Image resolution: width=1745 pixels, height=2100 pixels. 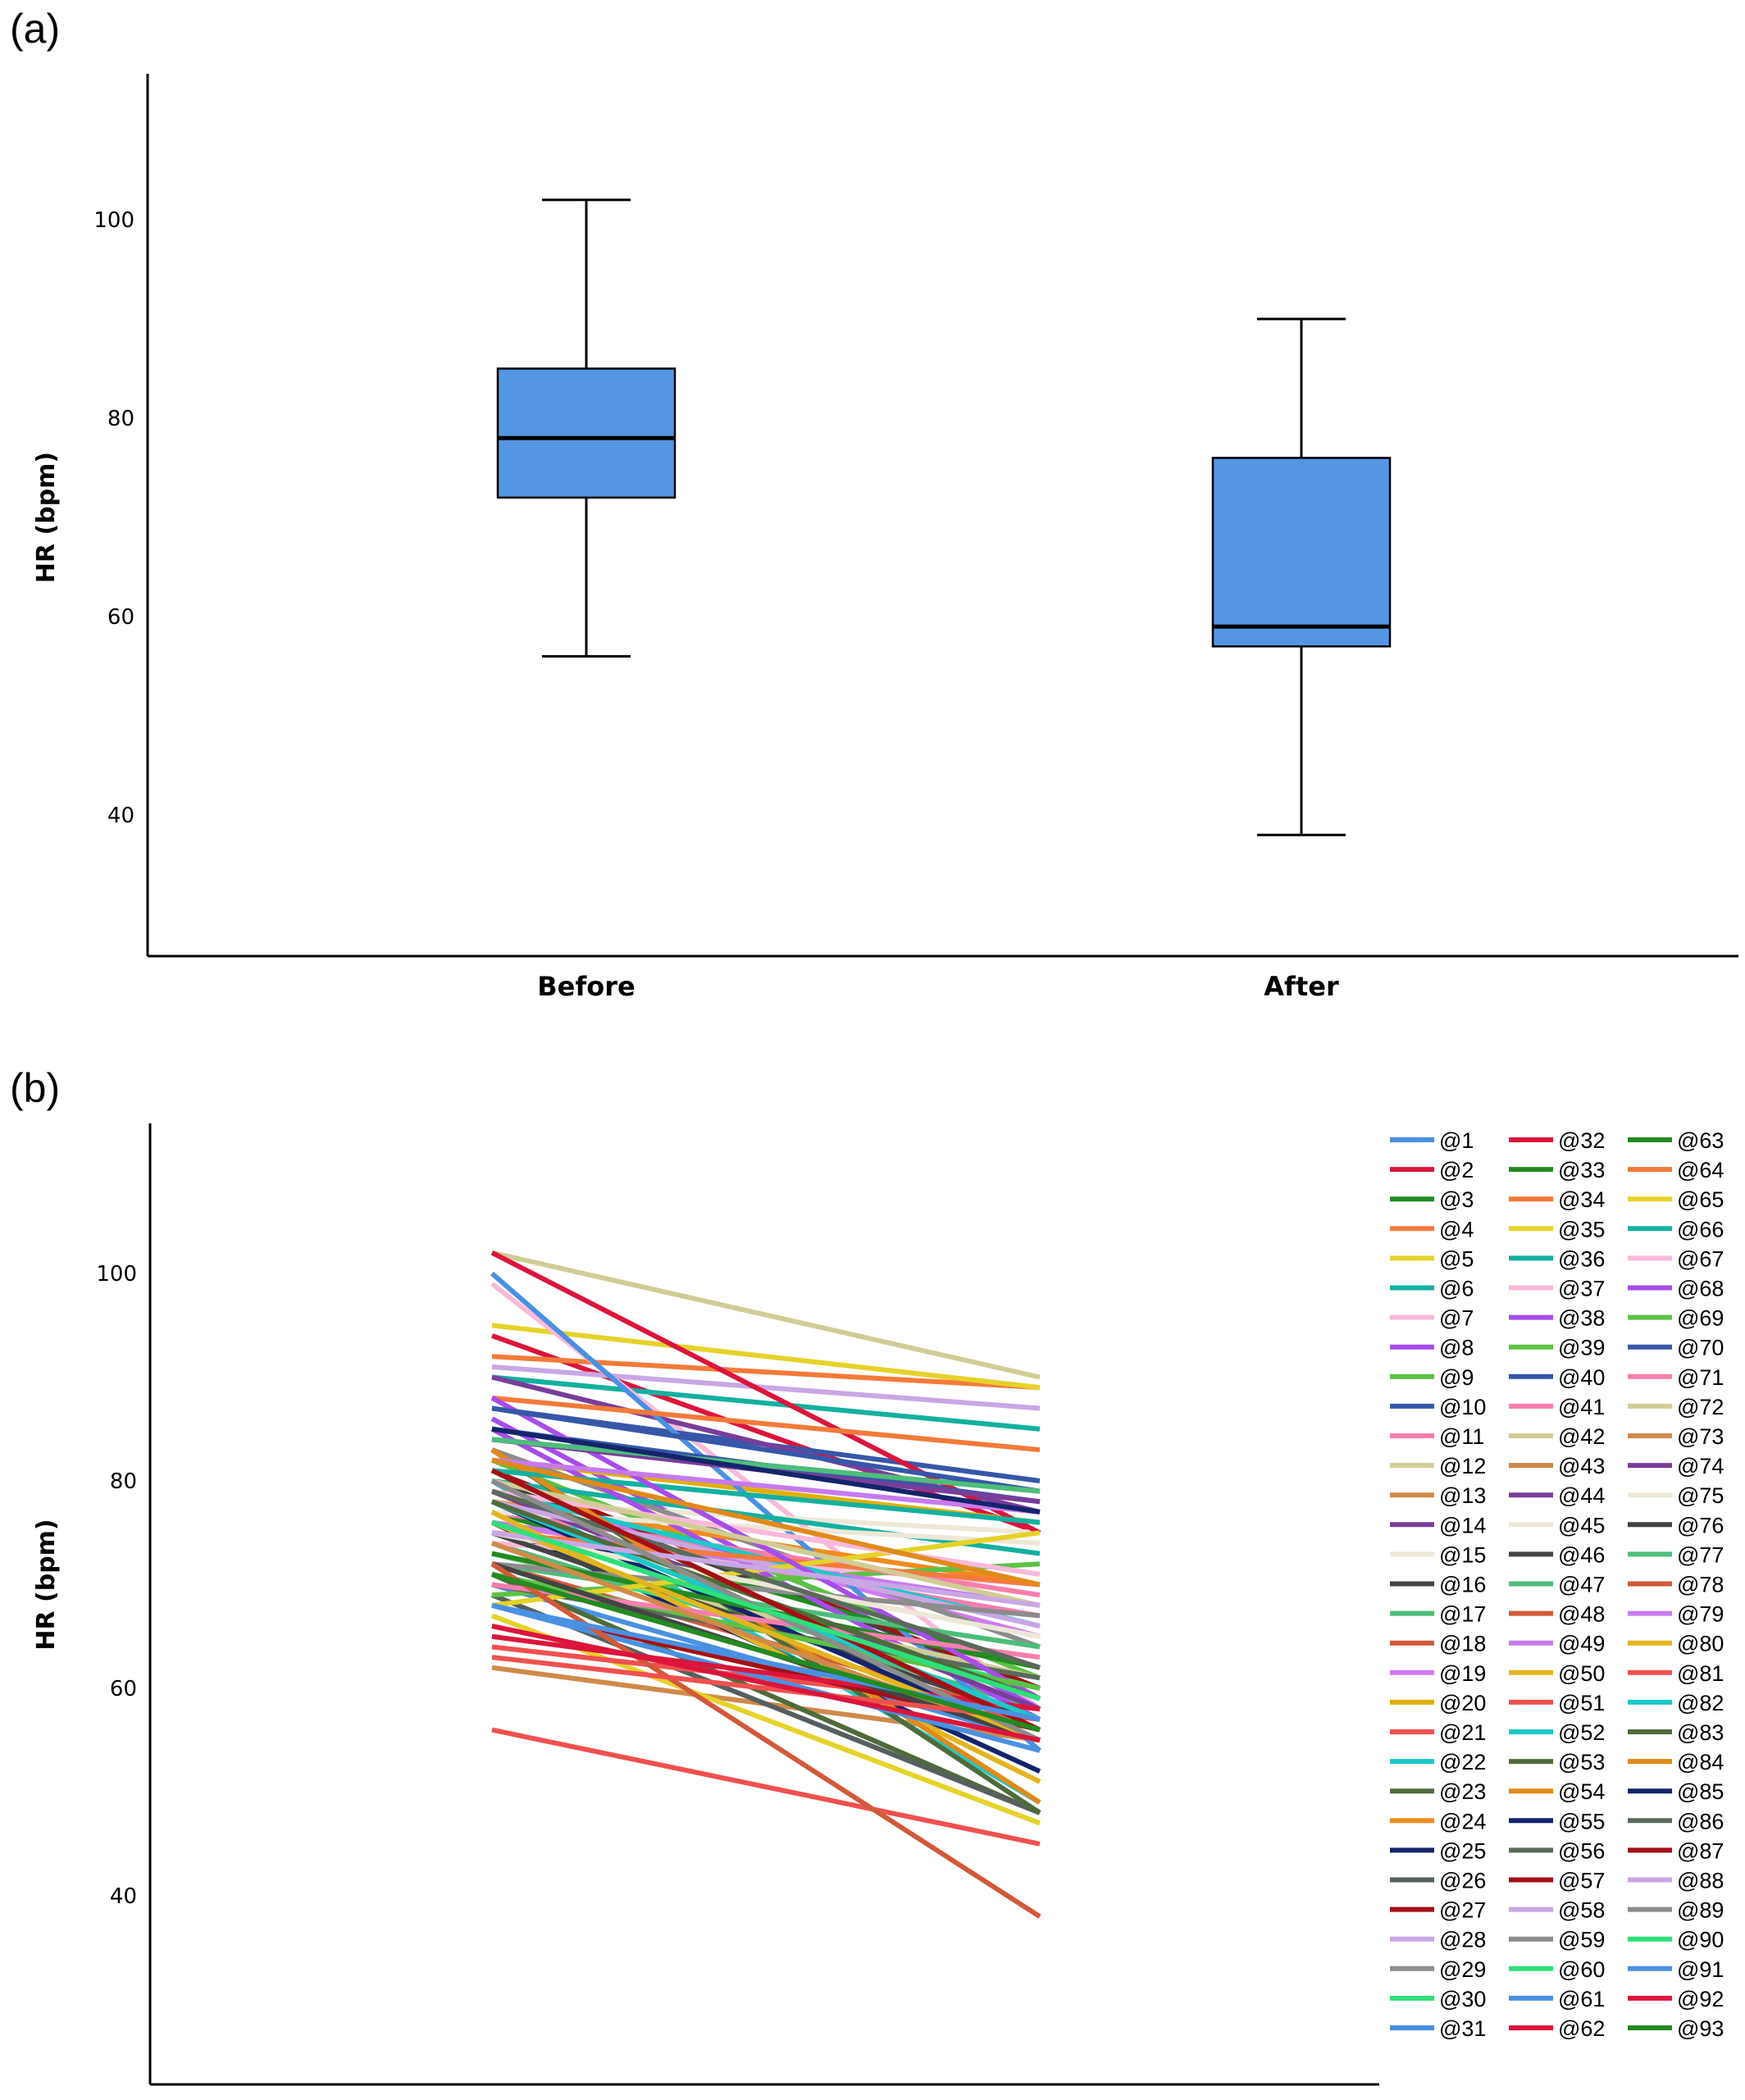 What do you see at coordinates (1557, 1495) in the screenshot?
I see `legend-item: @44` at bounding box center [1557, 1495].